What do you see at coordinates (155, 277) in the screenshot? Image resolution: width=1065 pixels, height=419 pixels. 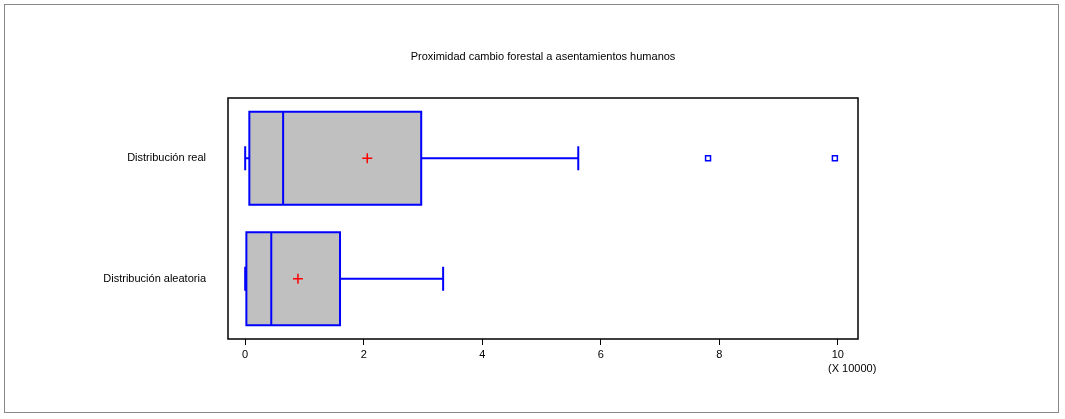 I see `y-tick-label: Distribución aleatoria` at bounding box center [155, 277].